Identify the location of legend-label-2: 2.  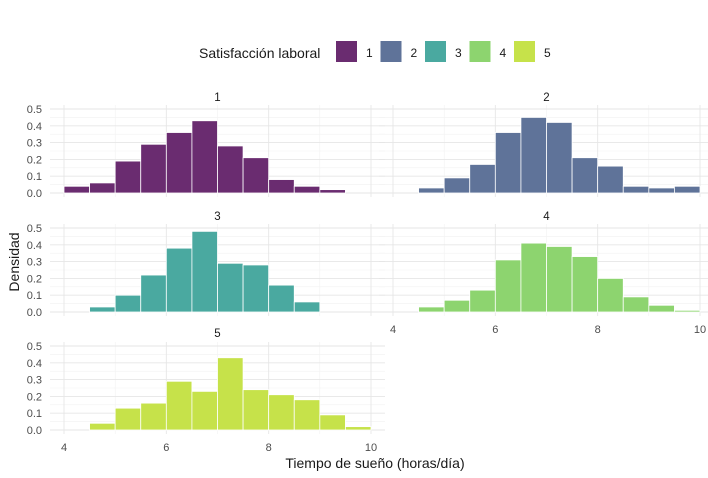
(414, 53).